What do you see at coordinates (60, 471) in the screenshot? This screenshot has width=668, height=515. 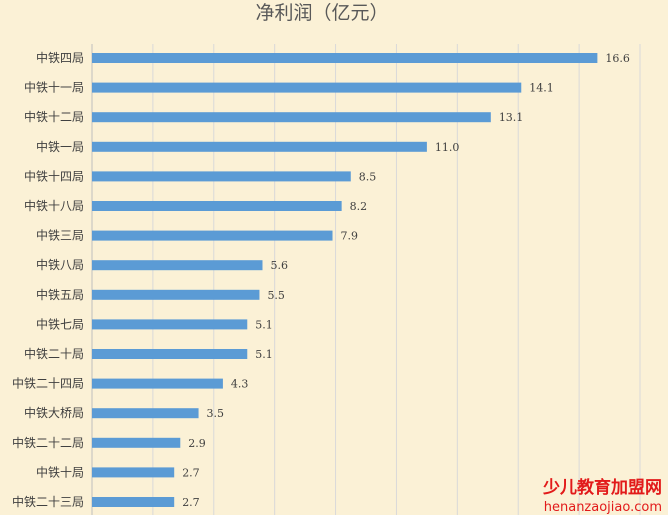 I see `category-label: 中铁十局` at bounding box center [60, 471].